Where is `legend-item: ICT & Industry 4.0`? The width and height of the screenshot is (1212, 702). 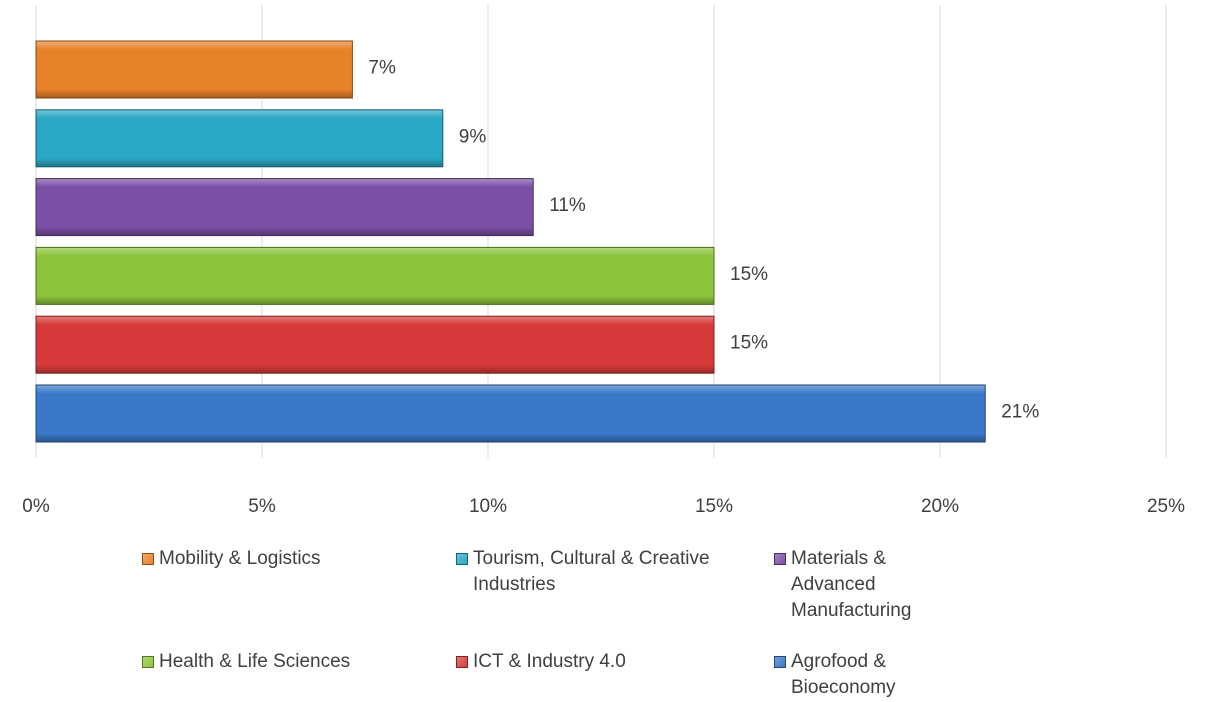 legend-item: ICT & Industry 4.0 is located at coordinates (606, 662).